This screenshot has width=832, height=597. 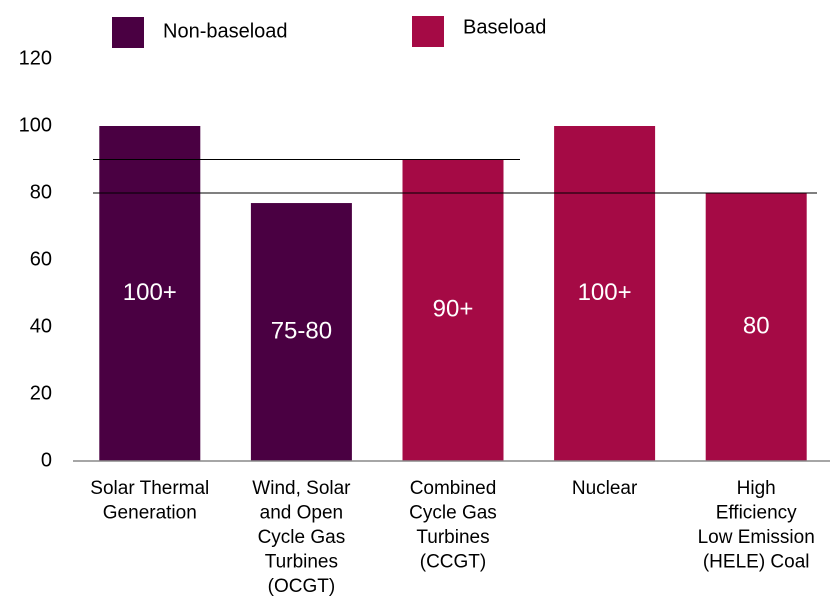 I want to click on y-tick-label: 20, so click(x=41, y=393).